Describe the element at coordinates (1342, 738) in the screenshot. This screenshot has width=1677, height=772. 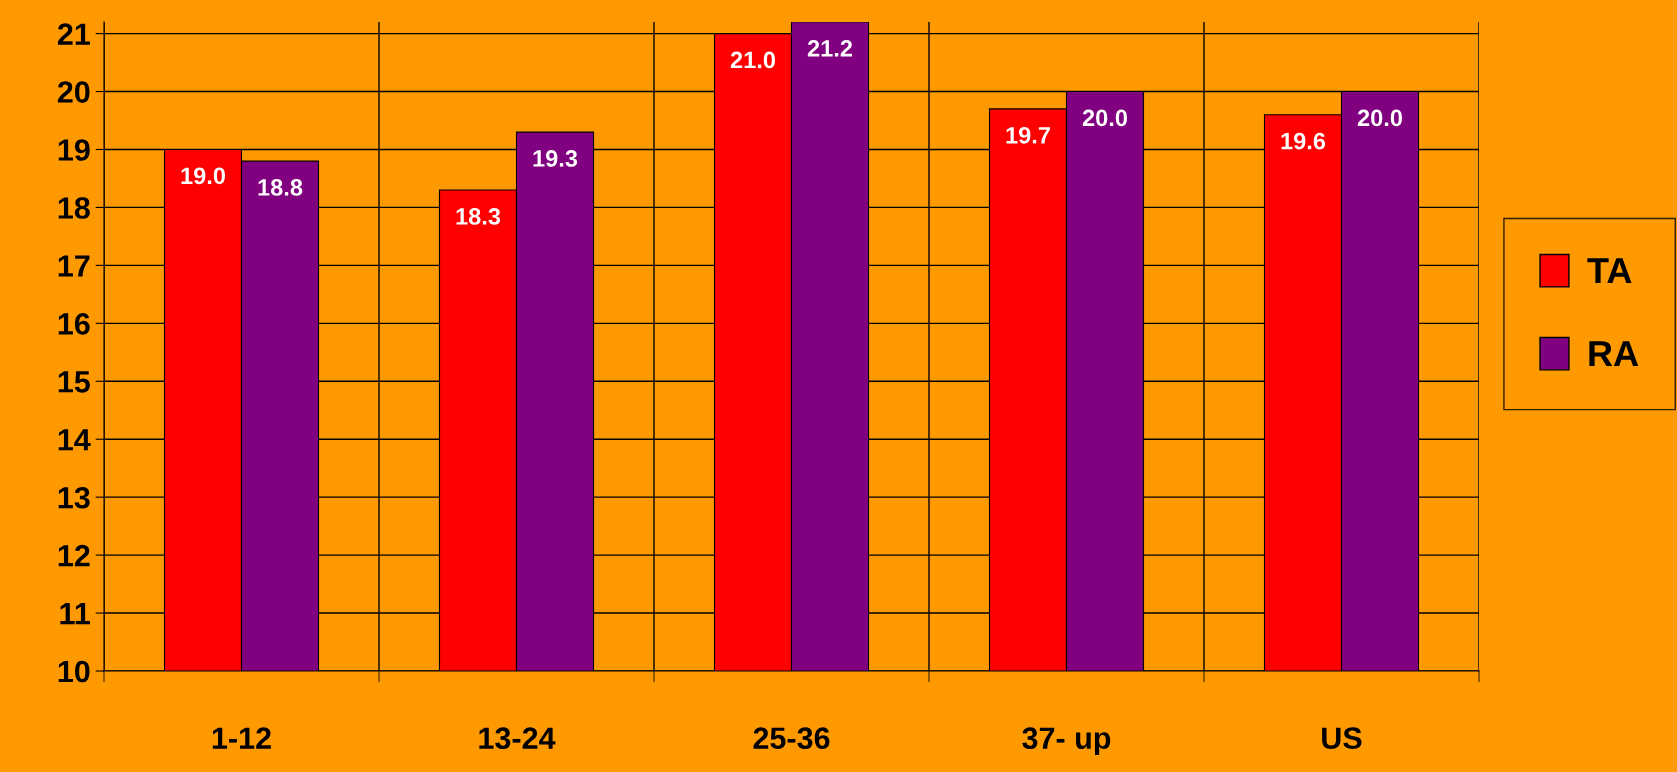
I see `x-tick-label: US` at that location.